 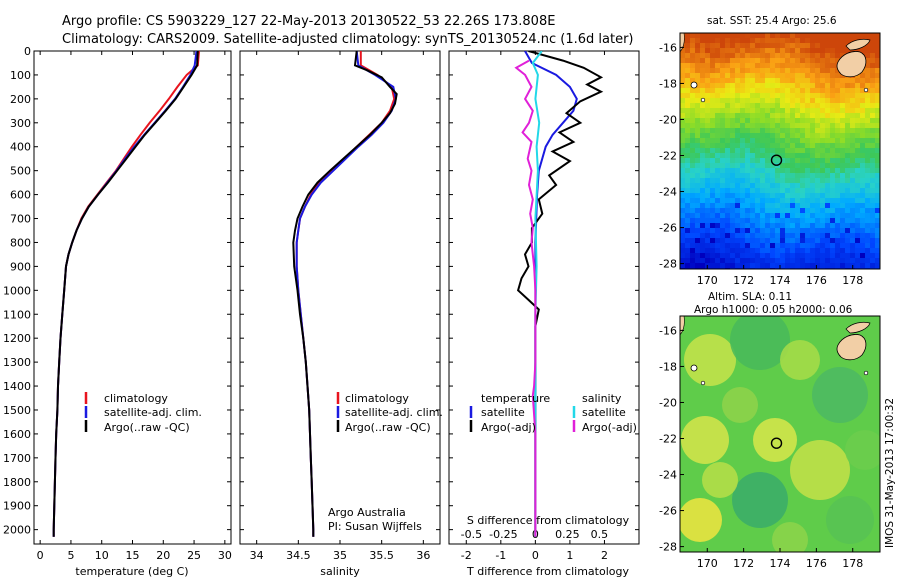 I want to click on sla-anomaly-blob, so click(x=701, y=520).